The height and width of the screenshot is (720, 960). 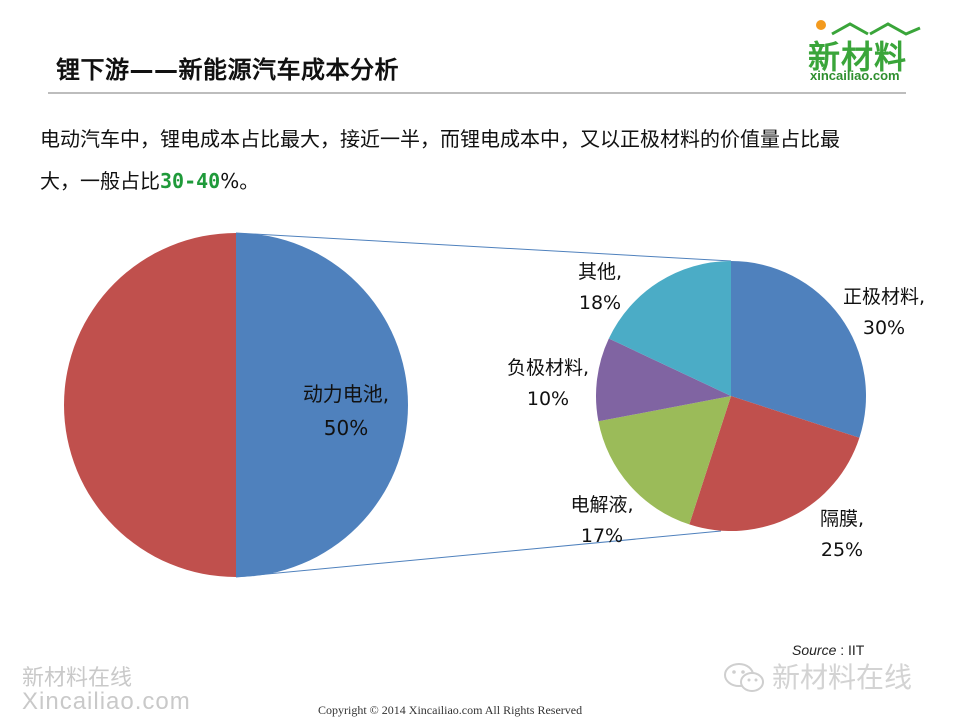 I want to click on wechat-icon, so click(x=744, y=677).